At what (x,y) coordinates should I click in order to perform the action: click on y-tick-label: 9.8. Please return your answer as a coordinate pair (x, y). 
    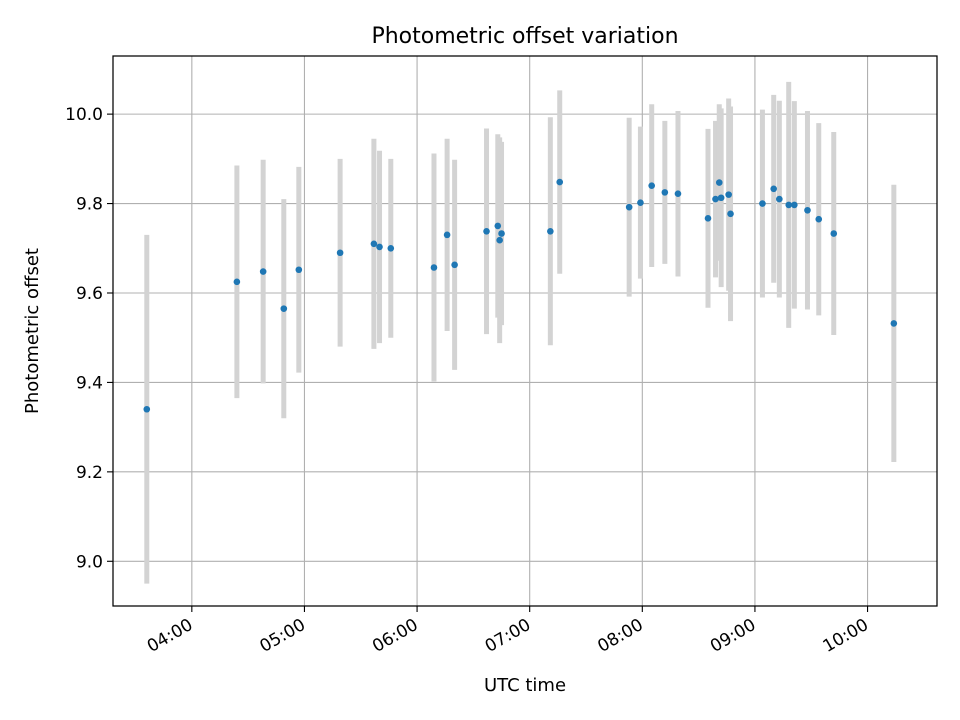
    Looking at the image, I should click on (89, 205).